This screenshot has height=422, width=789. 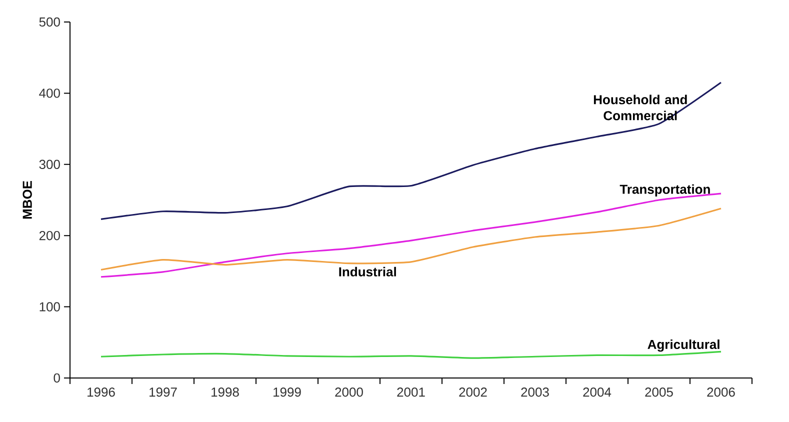 What do you see at coordinates (163, 392) in the screenshot?
I see `x-tick-label: 1997` at bounding box center [163, 392].